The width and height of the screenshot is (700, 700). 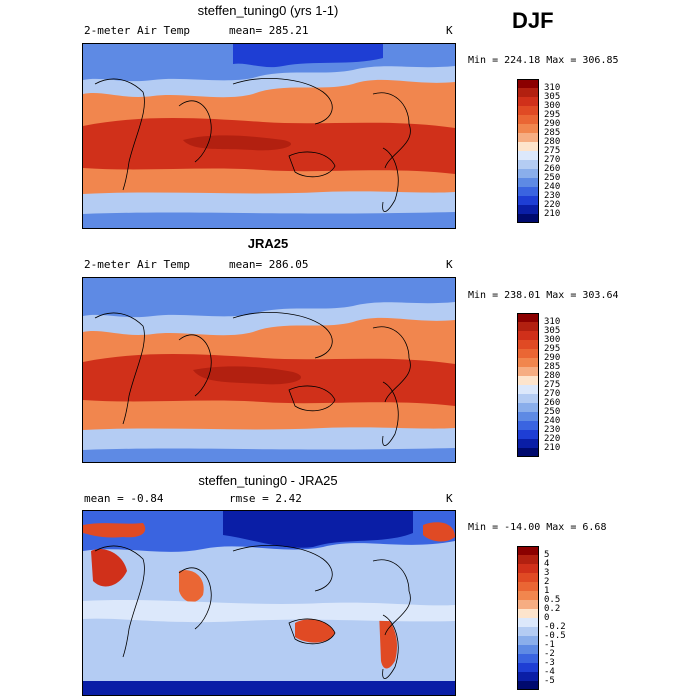 I want to click on panel-2-variable-label: 2-meter Air Temp, so click(x=137, y=264).